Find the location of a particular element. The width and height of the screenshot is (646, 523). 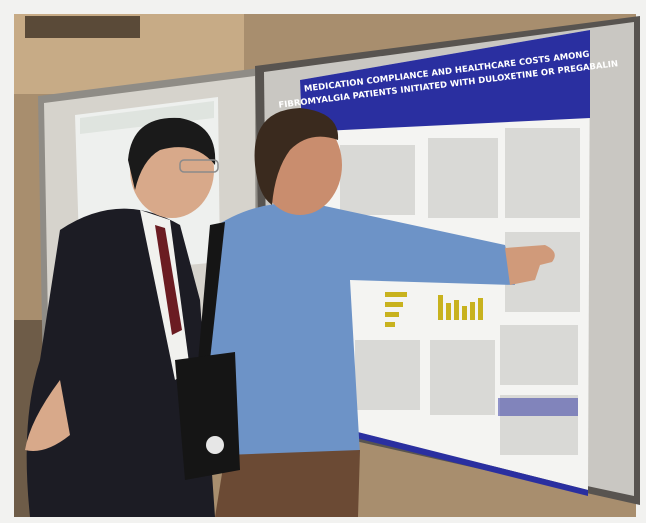

bag-strap is located at coordinates (211, 292).